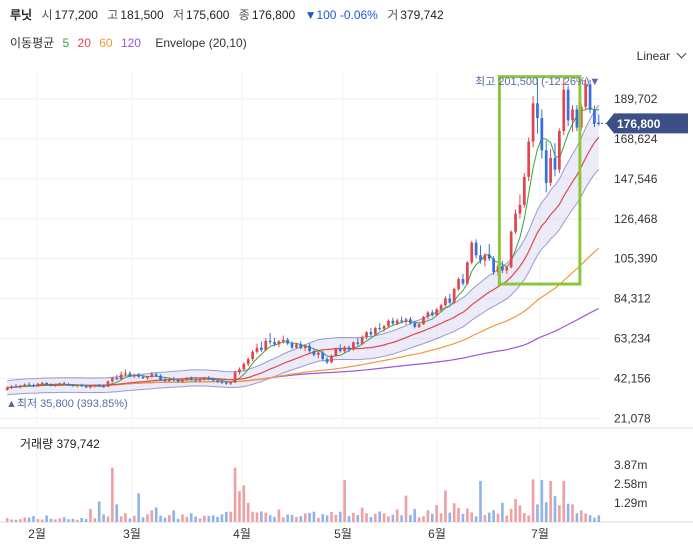 The image size is (693, 557). I want to click on indicator-legend: 이동평균 5 20 60 120 Envelope (20,10), so click(131, 42).